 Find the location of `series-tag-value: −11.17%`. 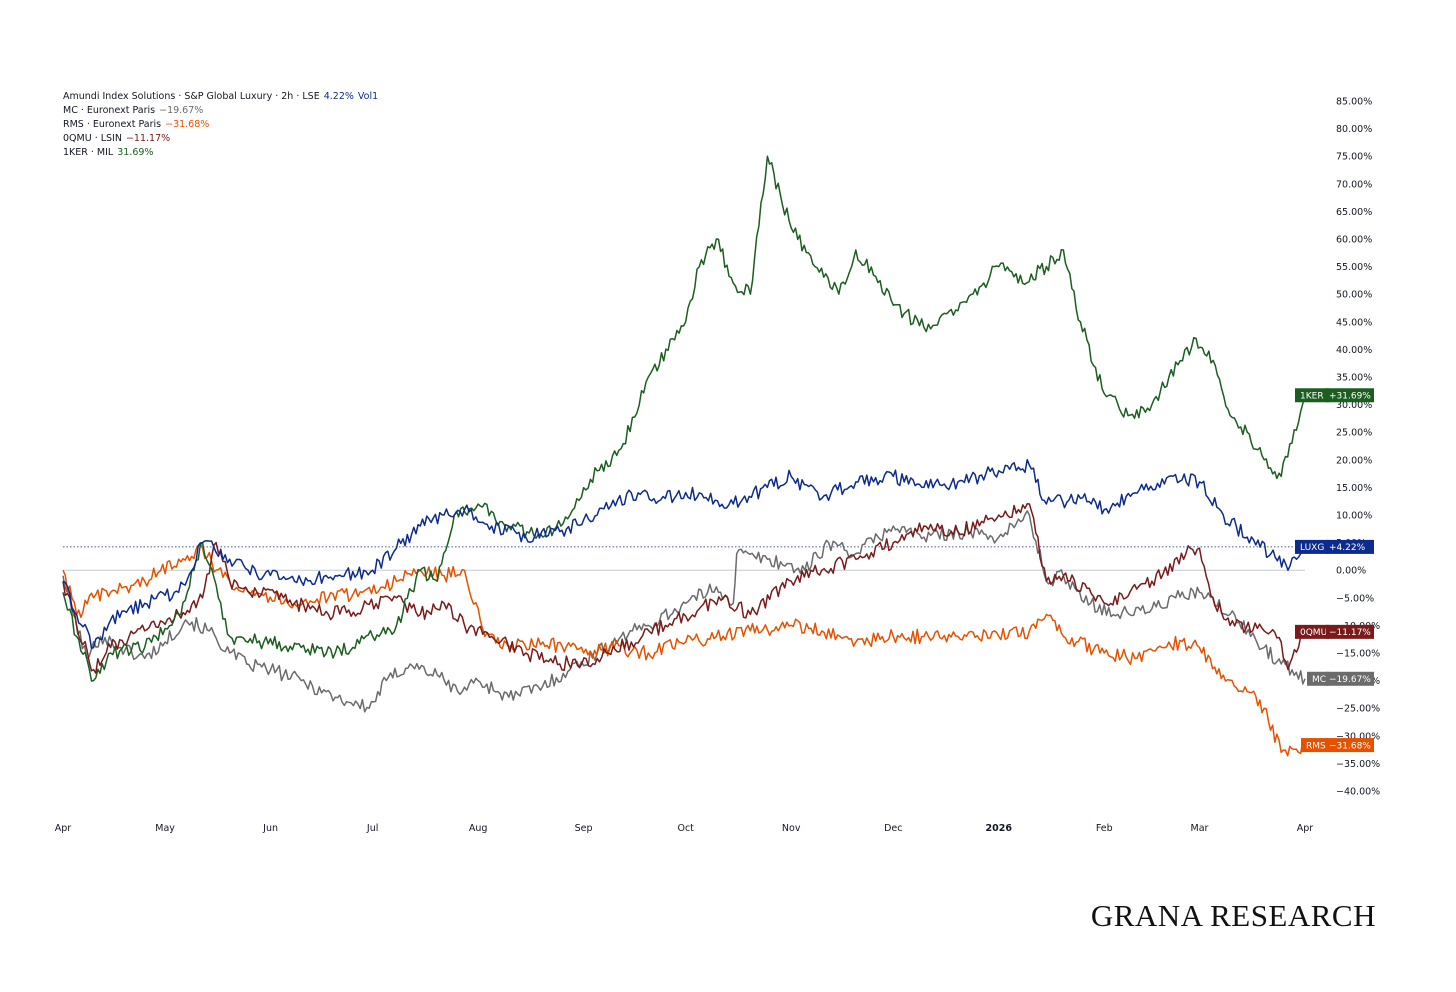

series-tag-value: −11.17% is located at coordinates (1350, 633).